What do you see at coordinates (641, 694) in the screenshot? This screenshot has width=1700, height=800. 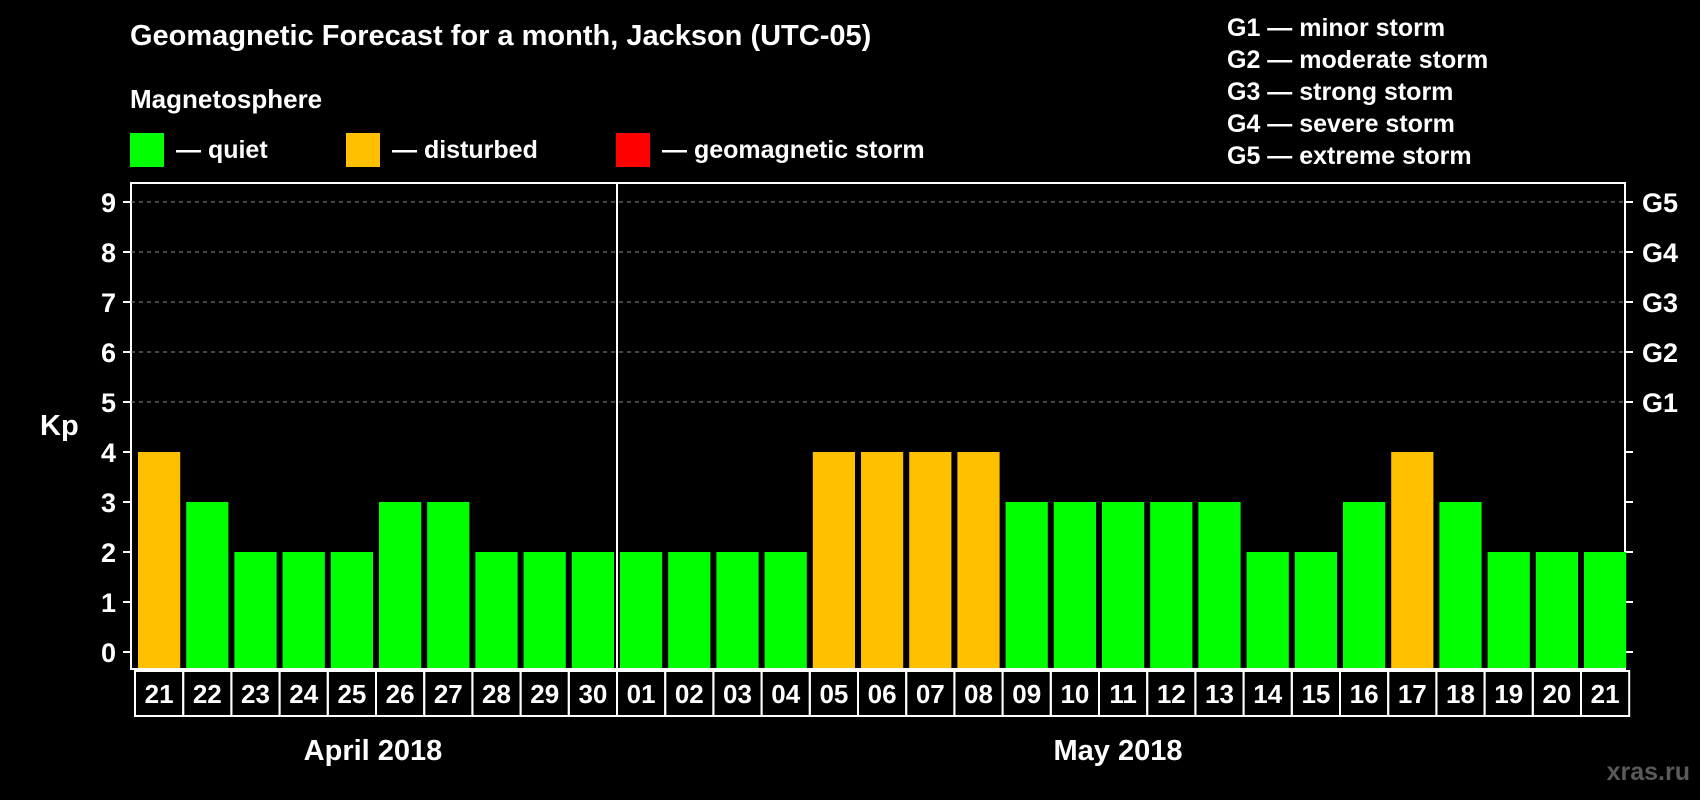 I see `x-tick-label-10: 01` at bounding box center [641, 694].